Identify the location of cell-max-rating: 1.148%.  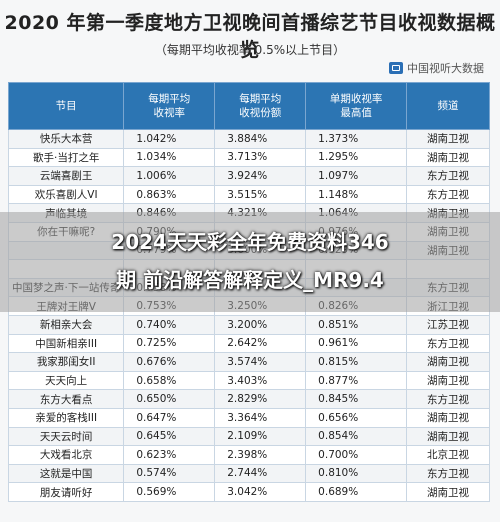
(356, 194).